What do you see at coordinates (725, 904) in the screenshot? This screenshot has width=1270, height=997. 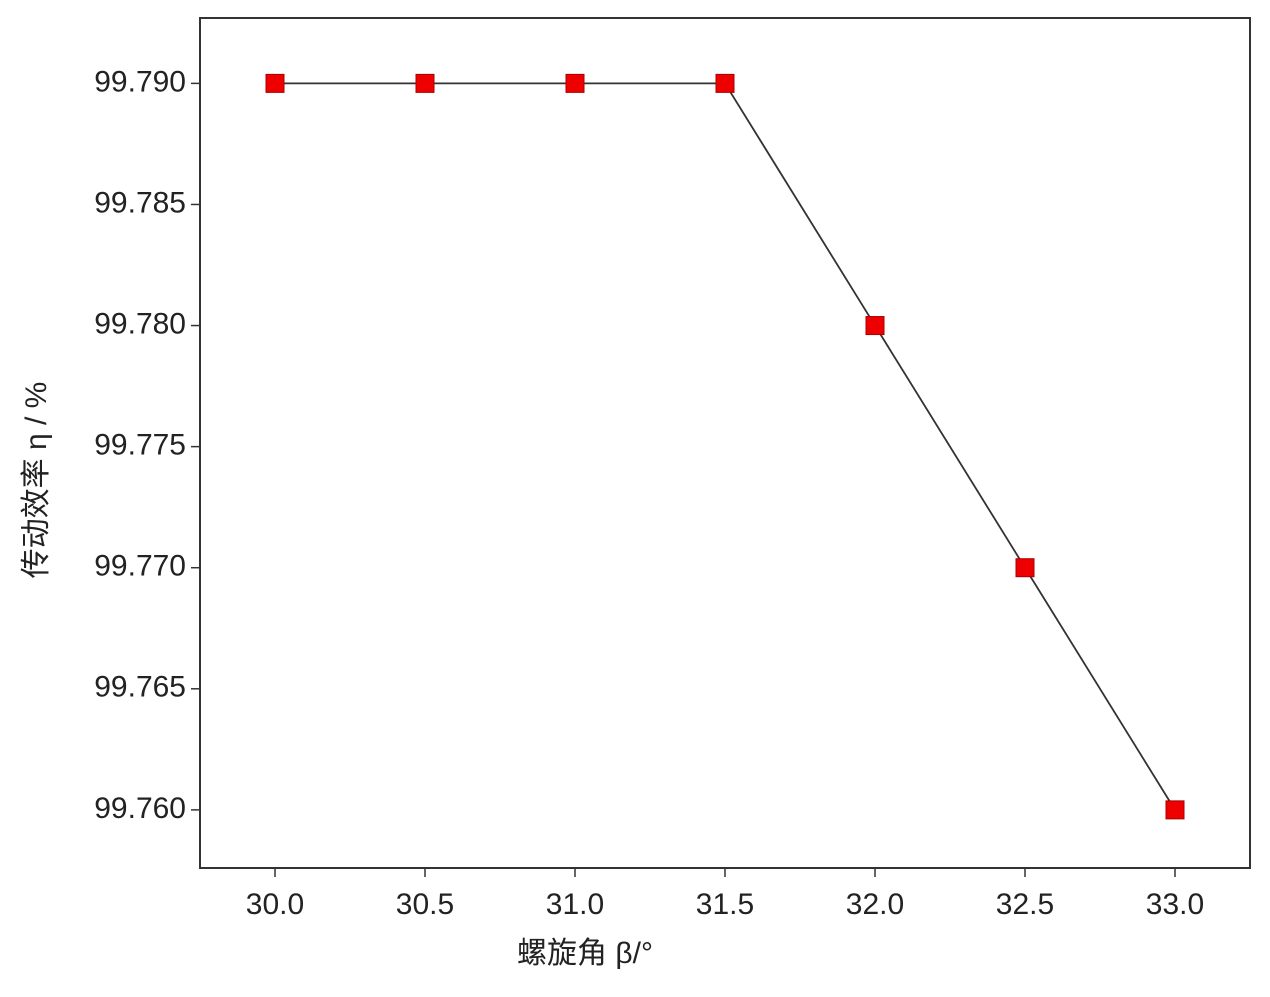 I see `x-tick-label: 31.5` at bounding box center [725, 904].